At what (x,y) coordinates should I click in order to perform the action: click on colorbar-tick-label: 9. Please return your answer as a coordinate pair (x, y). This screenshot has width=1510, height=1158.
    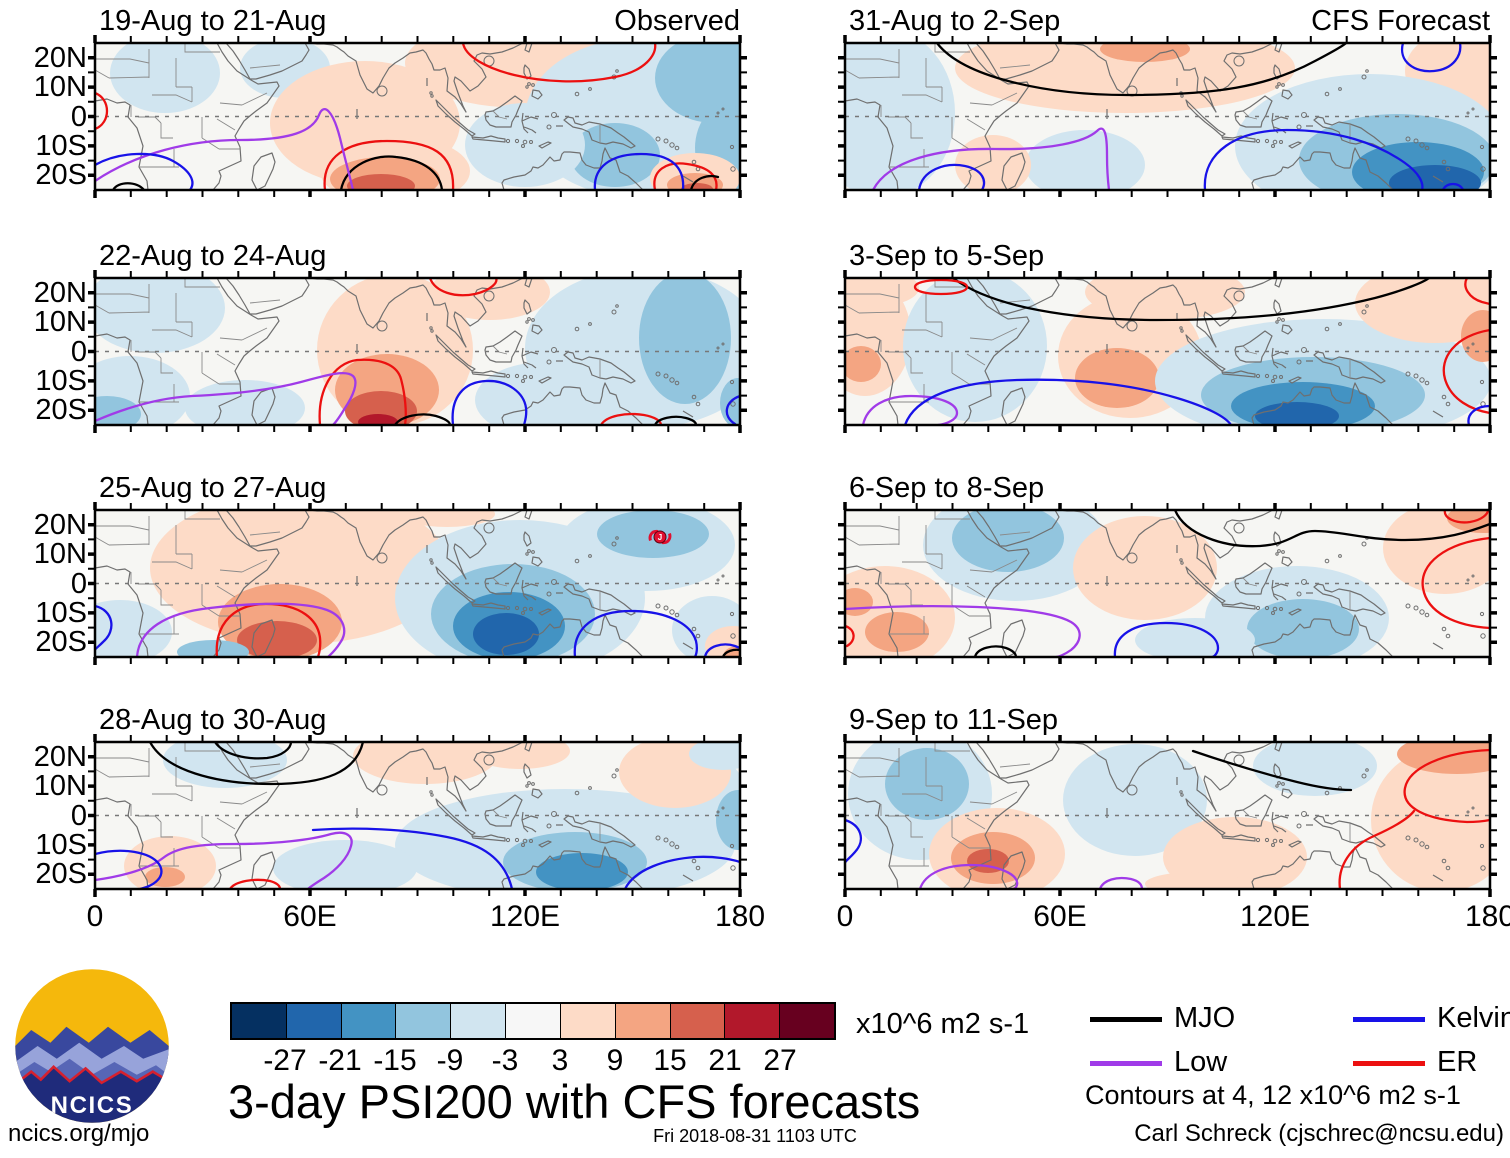
    Looking at the image, I should click on (615, 1060).